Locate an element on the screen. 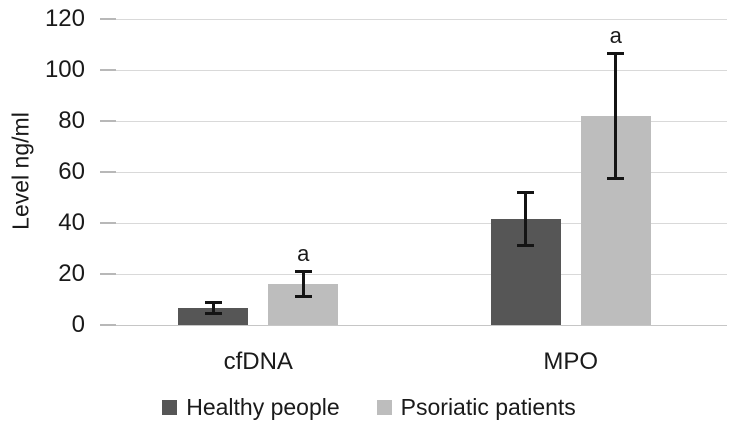 Image resolution: width=738 pixels, height=429 pixels. y-tick-label: 80 is located at coordinates (71, 120).